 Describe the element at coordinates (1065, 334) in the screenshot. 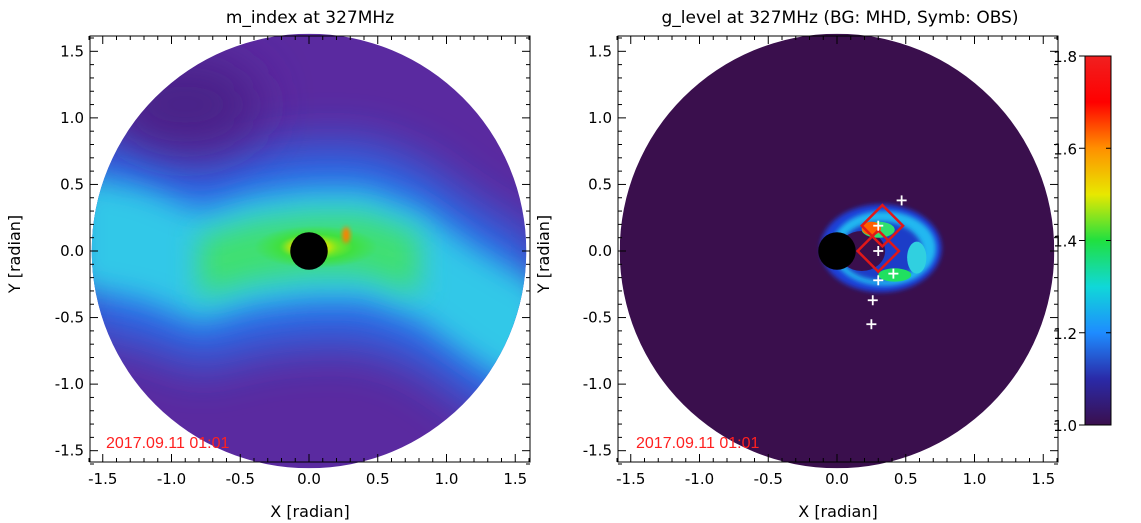

I see `colorbar-tick-label: 1.2` at that location.